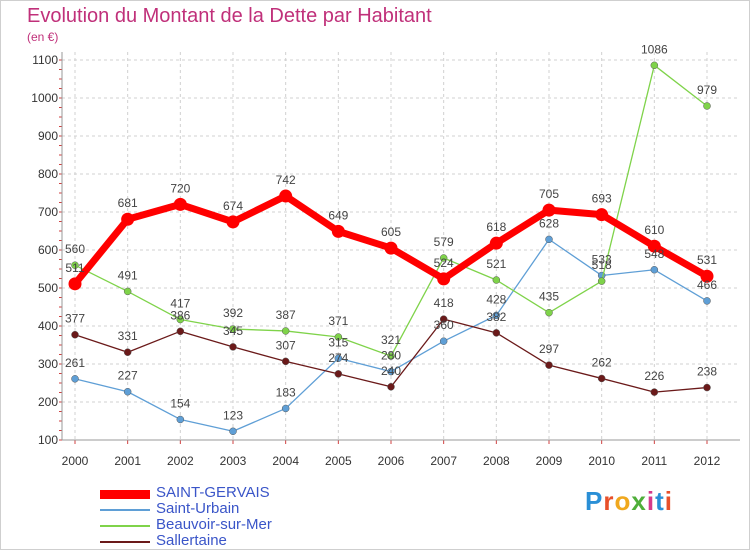 The width and height of the screenshot is (750, 550). What do you see at coordinates (609, 501) in the screenshot?
I see `logo-letter: r` at bounding box center [609, 501].